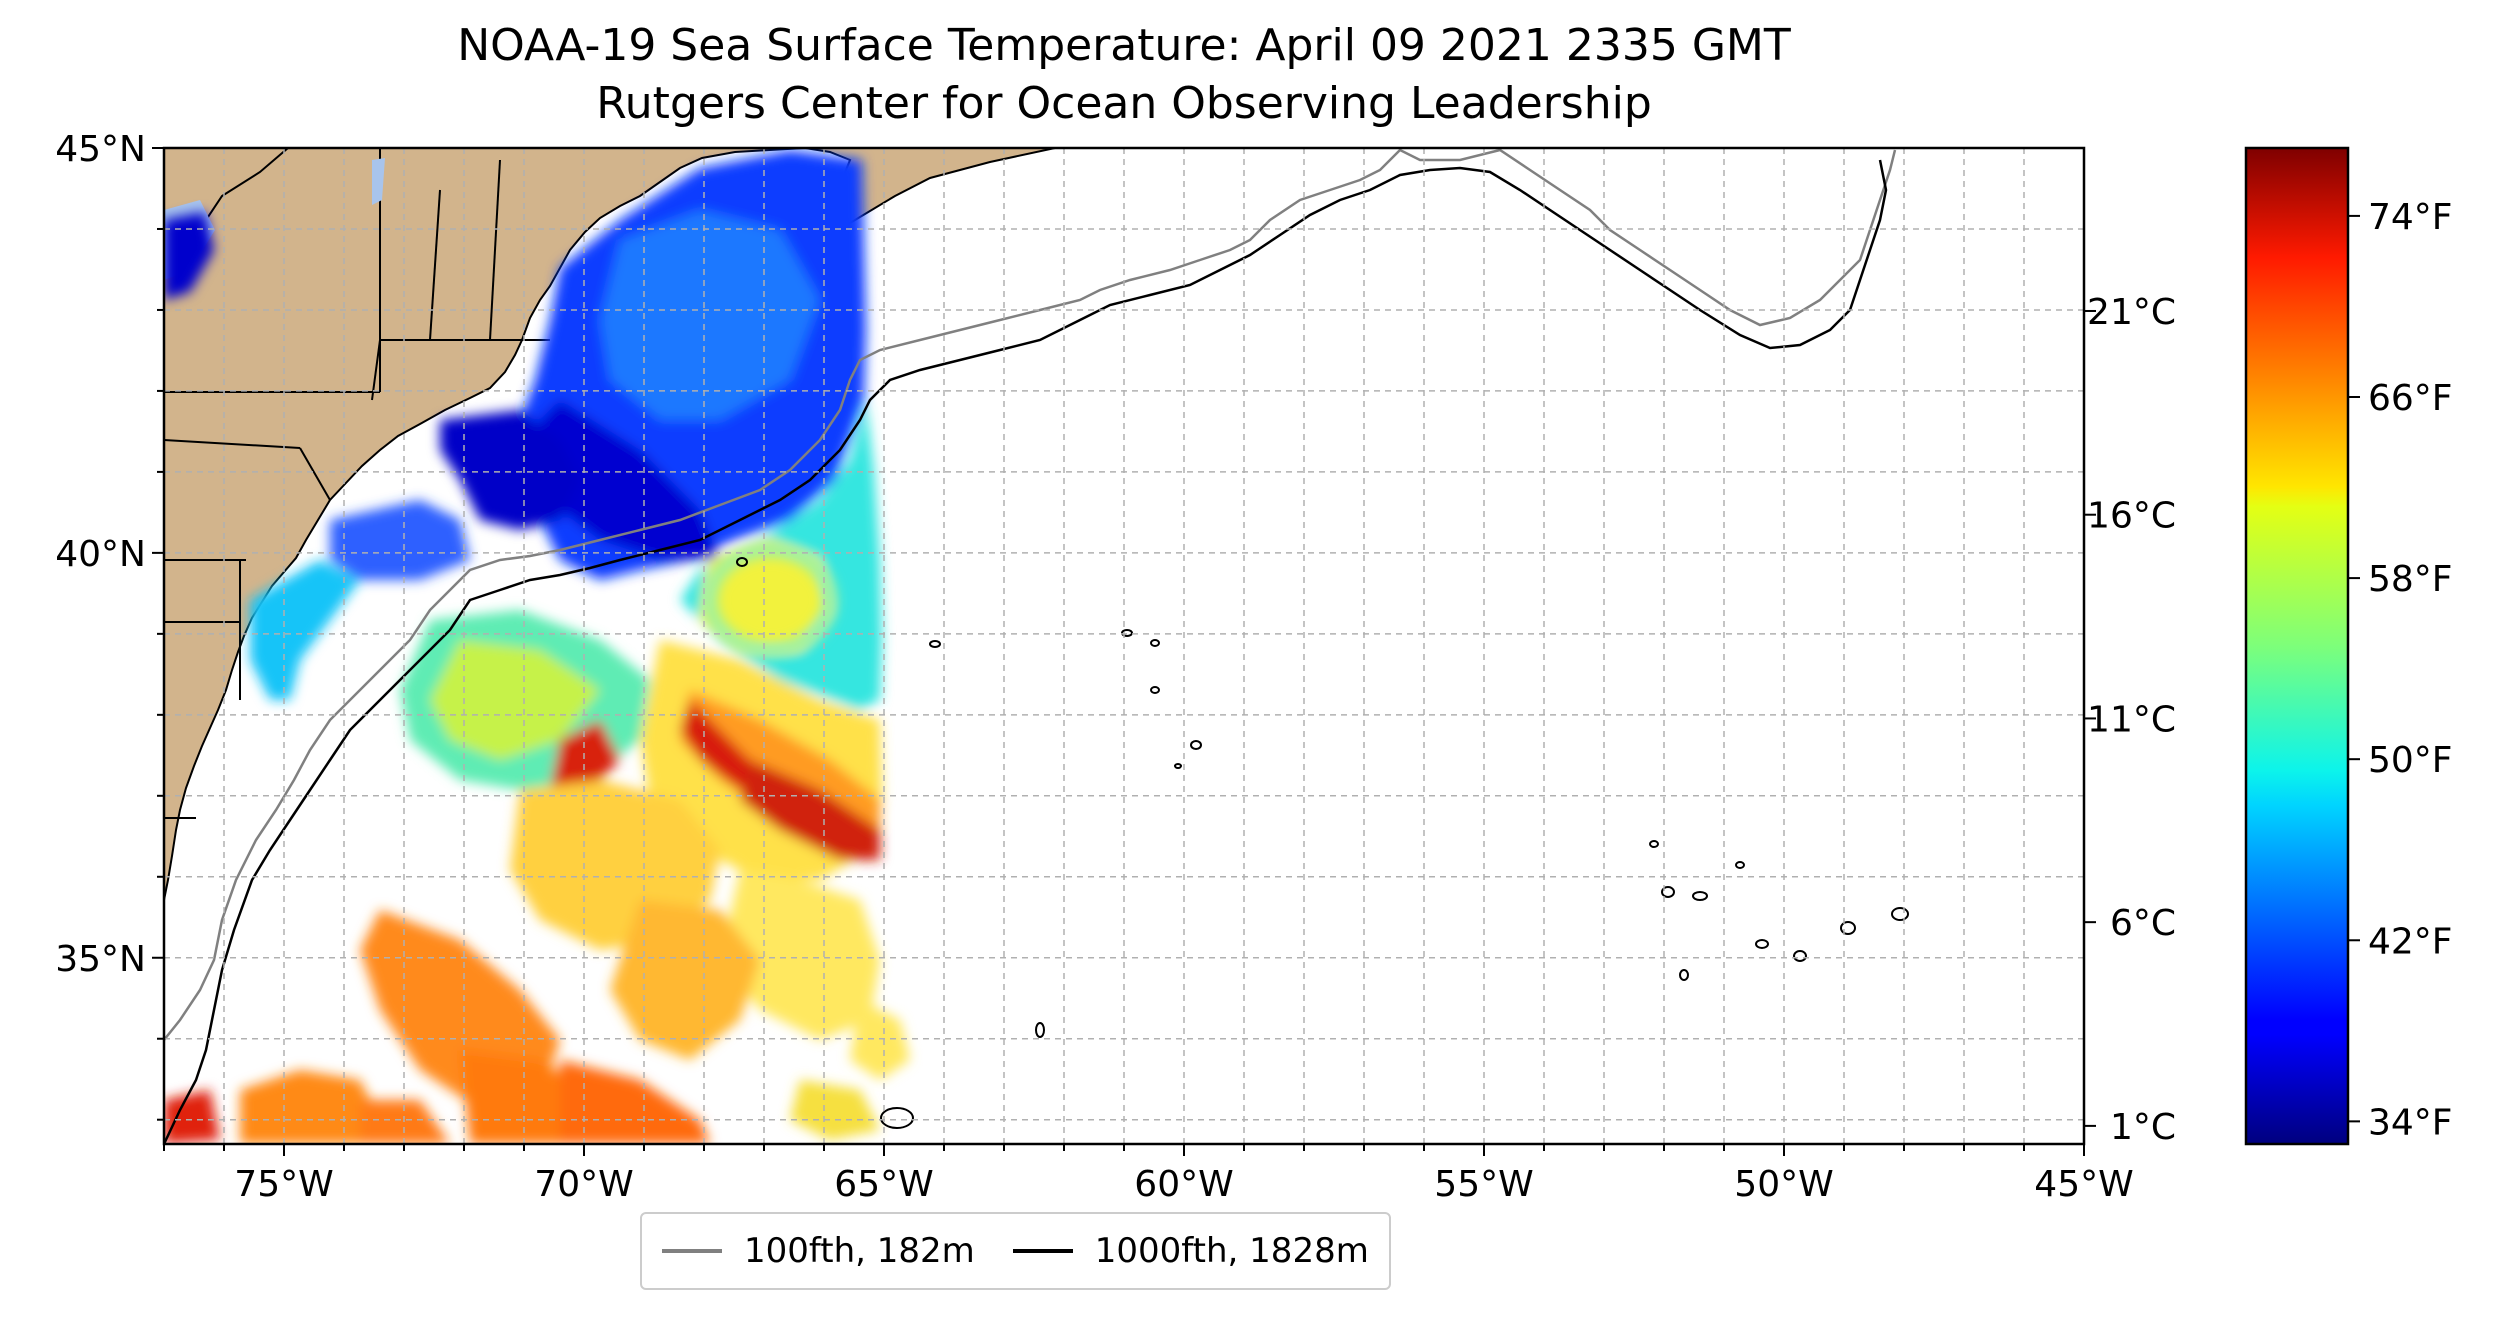 The image size is (2502, 1318). I want to click on colorbar-celsius-axis: 1°C 6°C 11°C 16°C 21°C, so click(2130, 720).